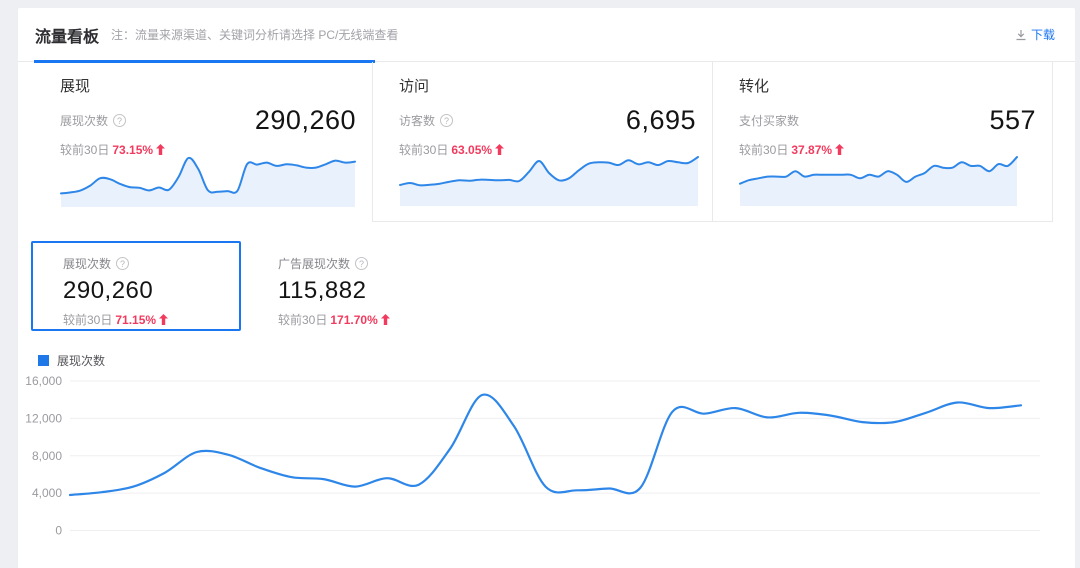  Describe the element at coordinates (208, 181) in the screenshot. I see `impressions-sparkline` at that location.